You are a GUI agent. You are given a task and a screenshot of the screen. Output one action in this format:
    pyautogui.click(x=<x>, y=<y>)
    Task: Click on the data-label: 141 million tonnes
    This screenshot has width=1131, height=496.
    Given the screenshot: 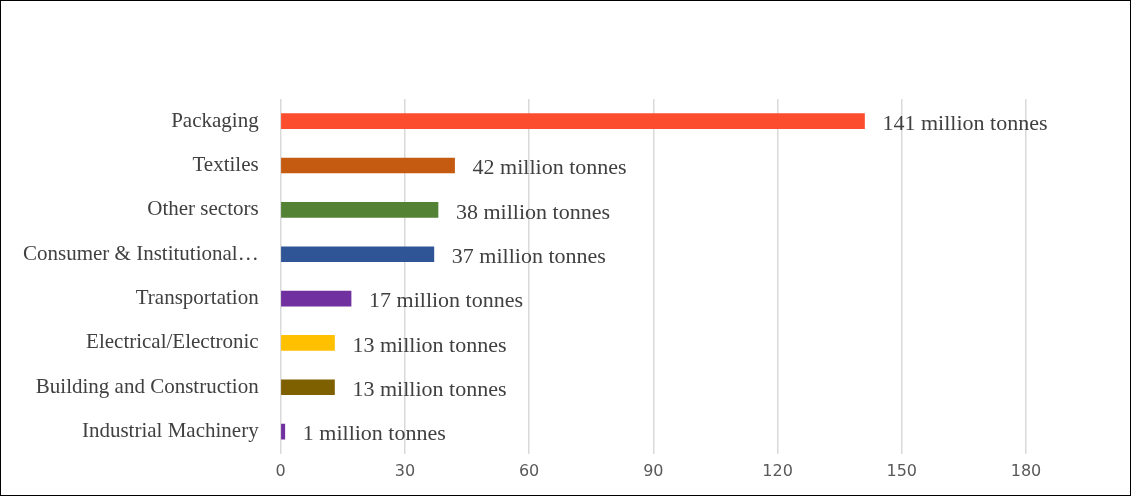 What is the action you would take?
    pyautogui.click(x=965, y=122)
    